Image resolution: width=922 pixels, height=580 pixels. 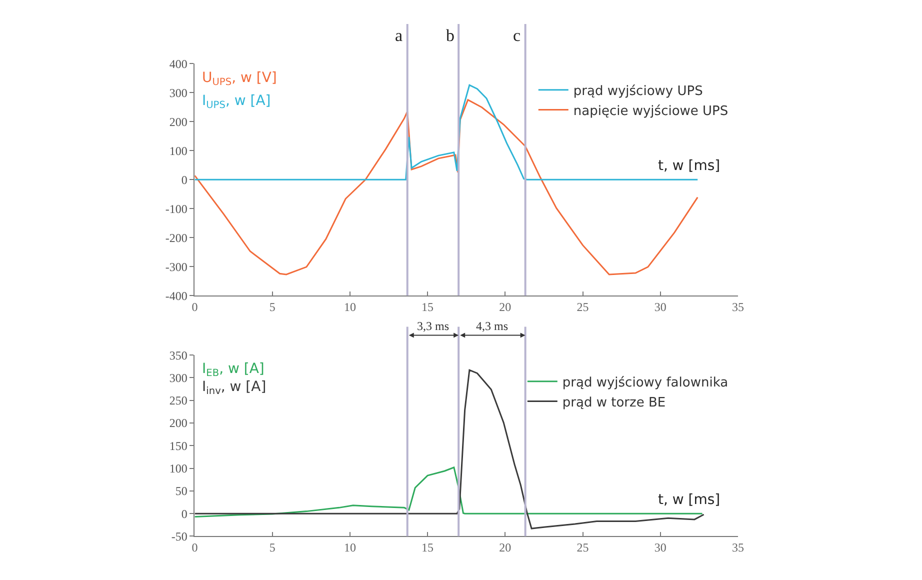 I want to click on y-tick-label: -300, so click(x=176, y=267).